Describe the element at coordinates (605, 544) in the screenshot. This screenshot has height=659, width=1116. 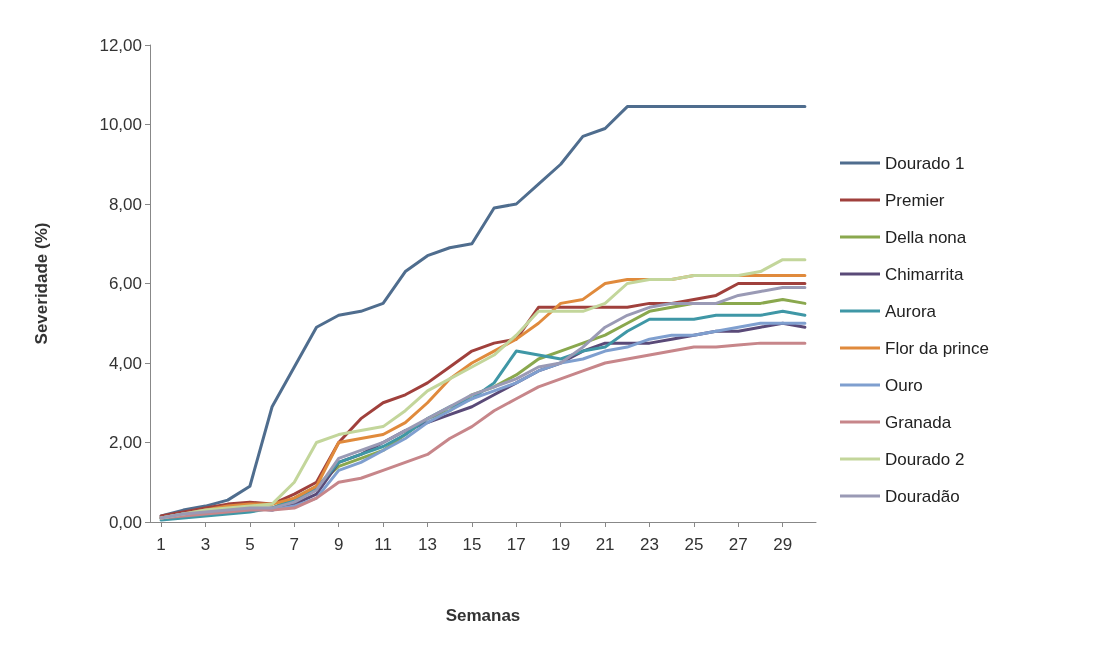
I see `x-tick-label: 21` at that location.